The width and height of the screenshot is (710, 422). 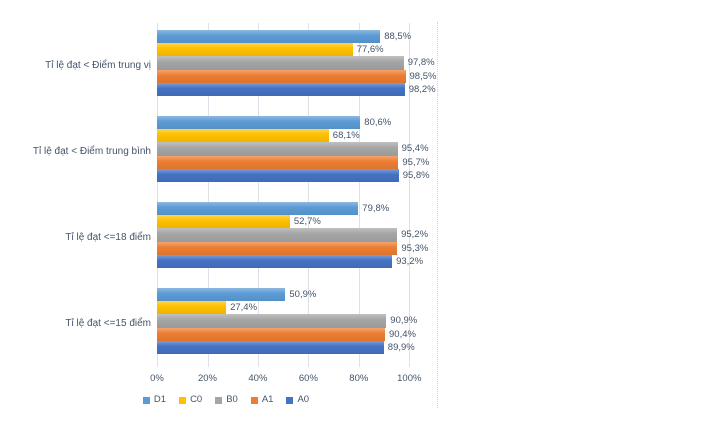 What do you see at coordinates (244, 307) in the screenshot?
I see `data-label: 27,4%` at bounding box center [244, 307].